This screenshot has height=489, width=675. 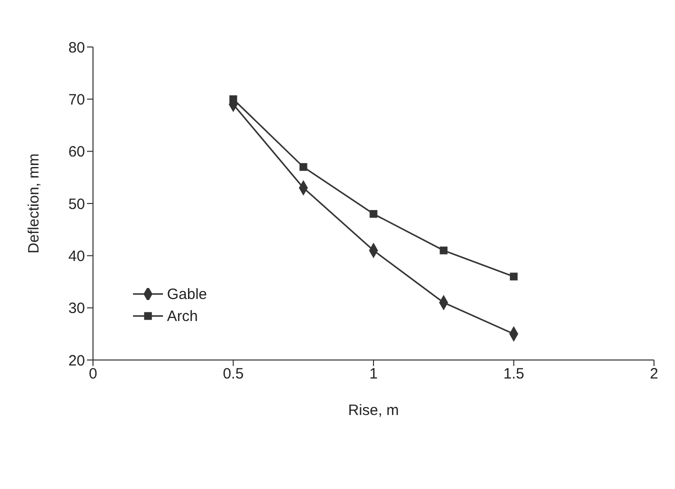 What do you see at coordinates (76, 152) in the screenshot?
I see `y-tick-label: 60` at bounding box center [76, 152].